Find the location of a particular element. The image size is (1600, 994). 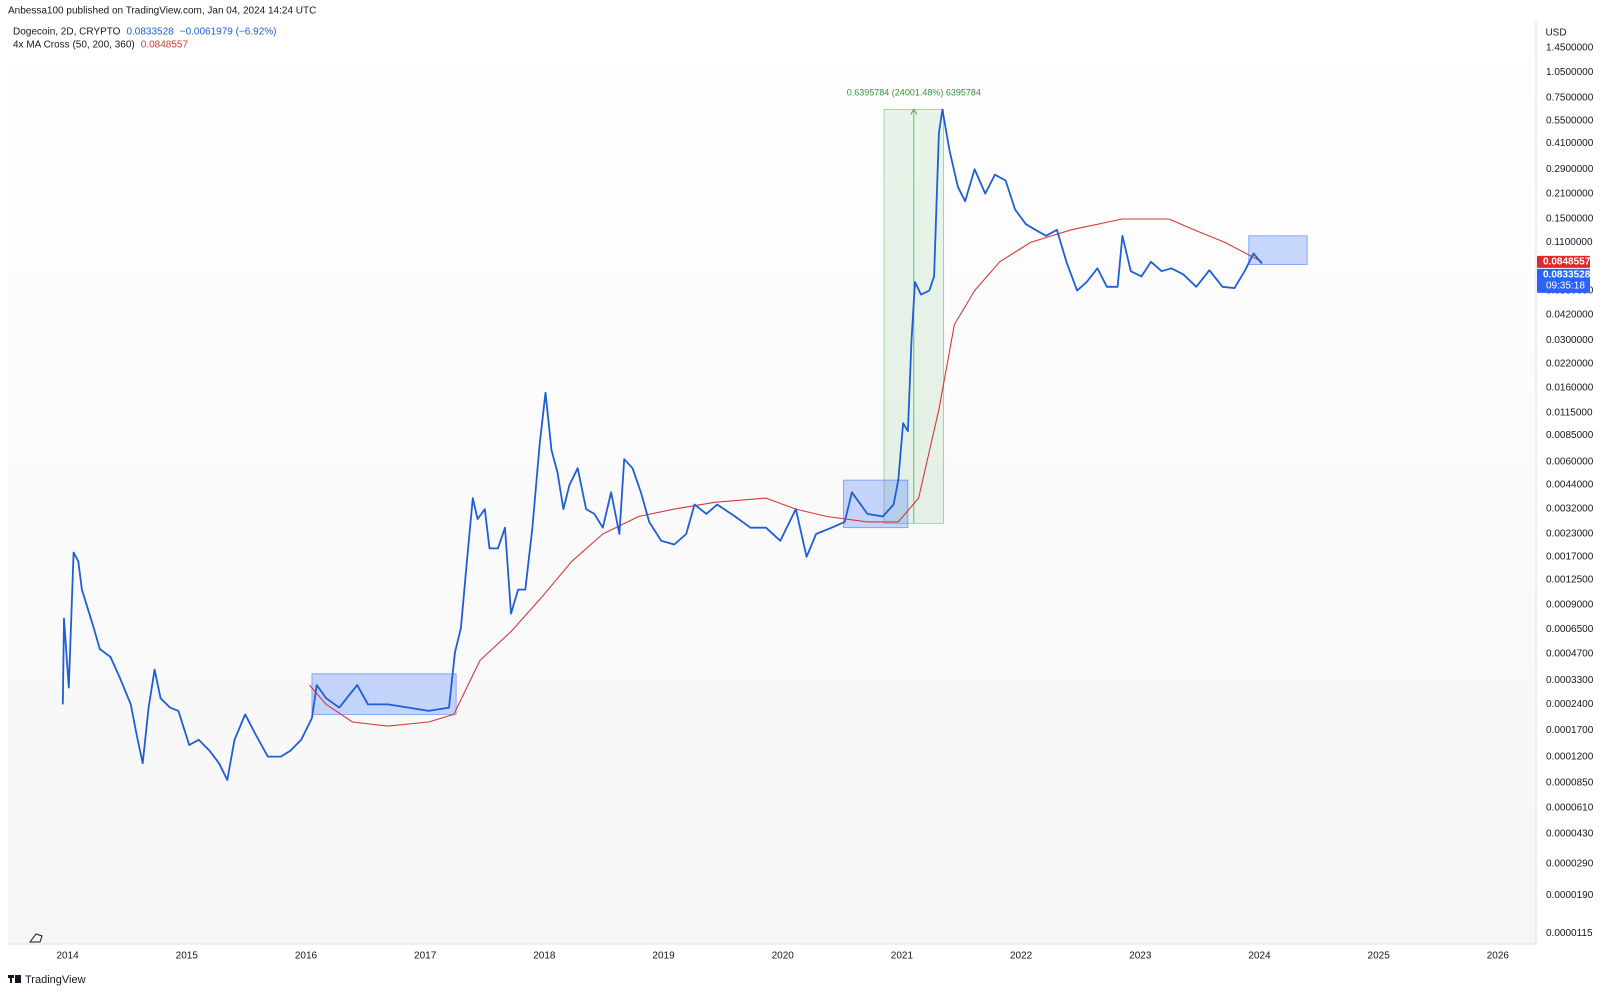

y-tick-label: 0.0000850 is located at coordinates (1570, 782).